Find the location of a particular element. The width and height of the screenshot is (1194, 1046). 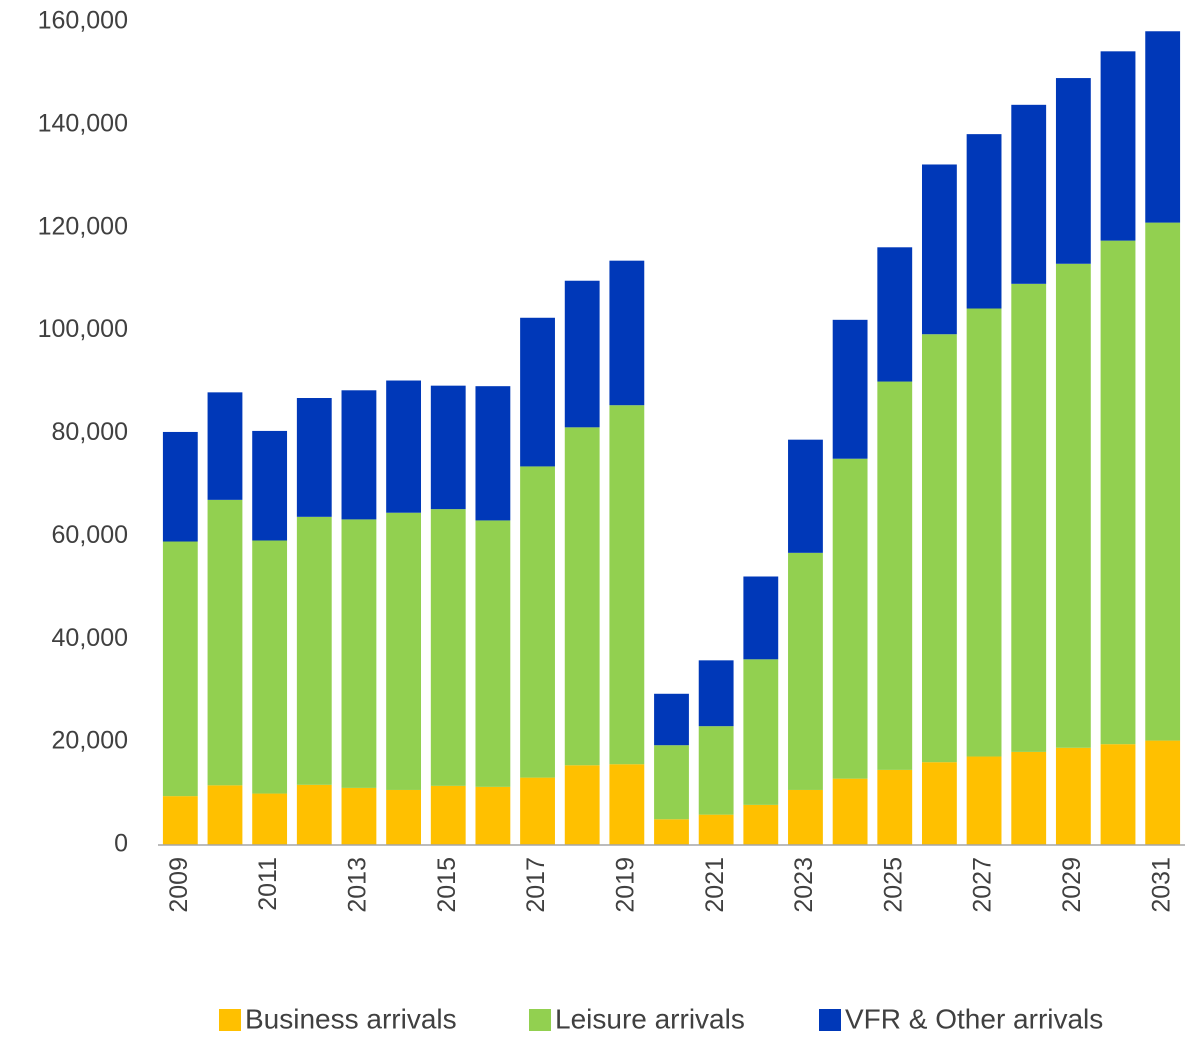

x-tick-label: 2023 is located at coordinates (804, 885).